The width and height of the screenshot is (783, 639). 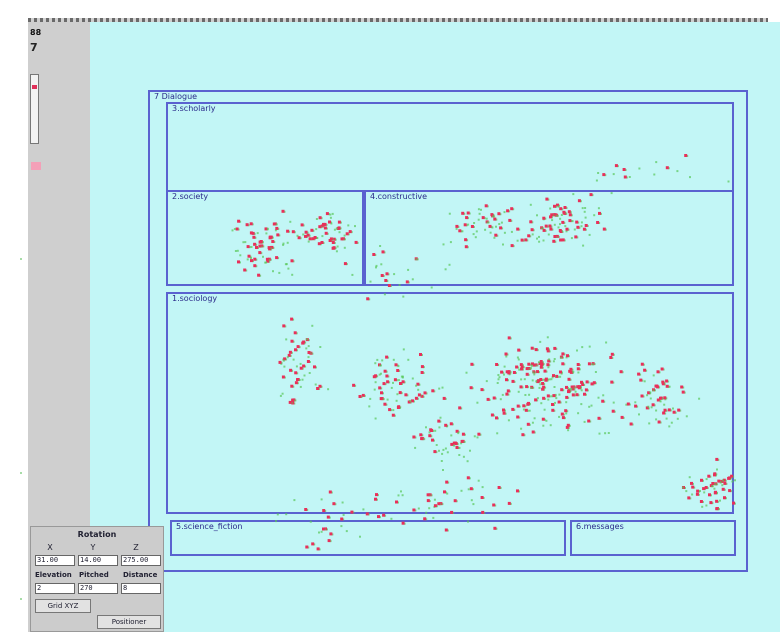 I want to click on rotation-z-field: 275.00, so click(x=141, y=560).